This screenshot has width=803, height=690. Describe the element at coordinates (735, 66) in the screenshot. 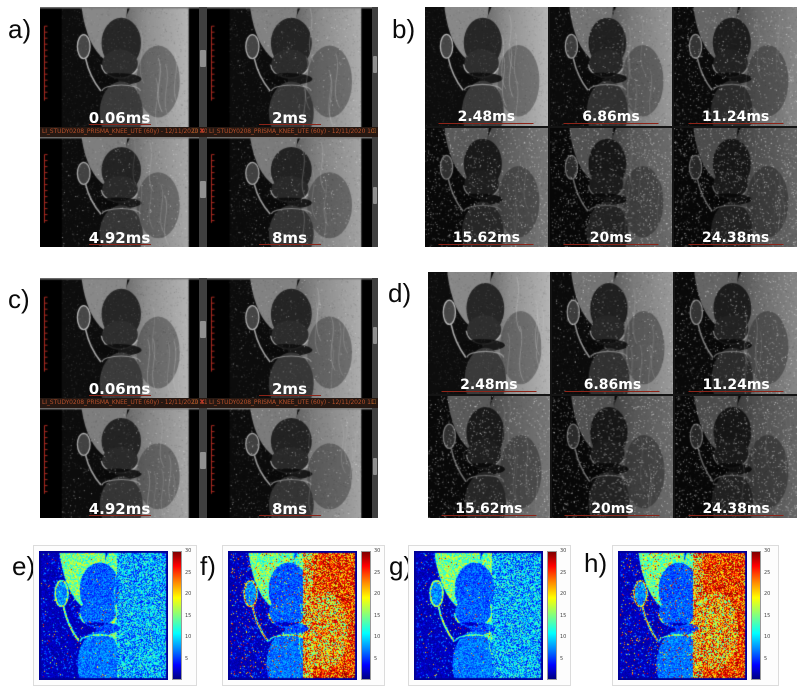

I see `mri-image-b3` at that location.